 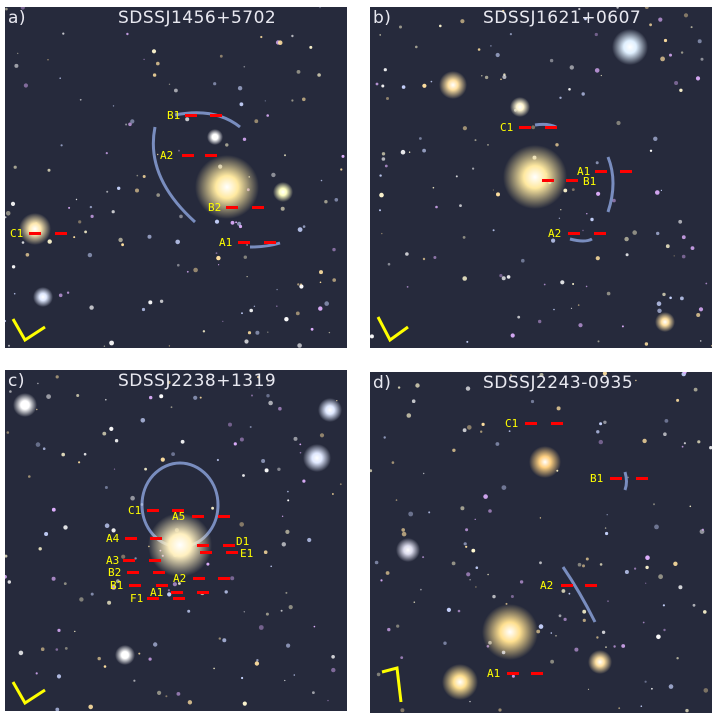 I want to click on image-label: C1, so click(x=512, y=423).